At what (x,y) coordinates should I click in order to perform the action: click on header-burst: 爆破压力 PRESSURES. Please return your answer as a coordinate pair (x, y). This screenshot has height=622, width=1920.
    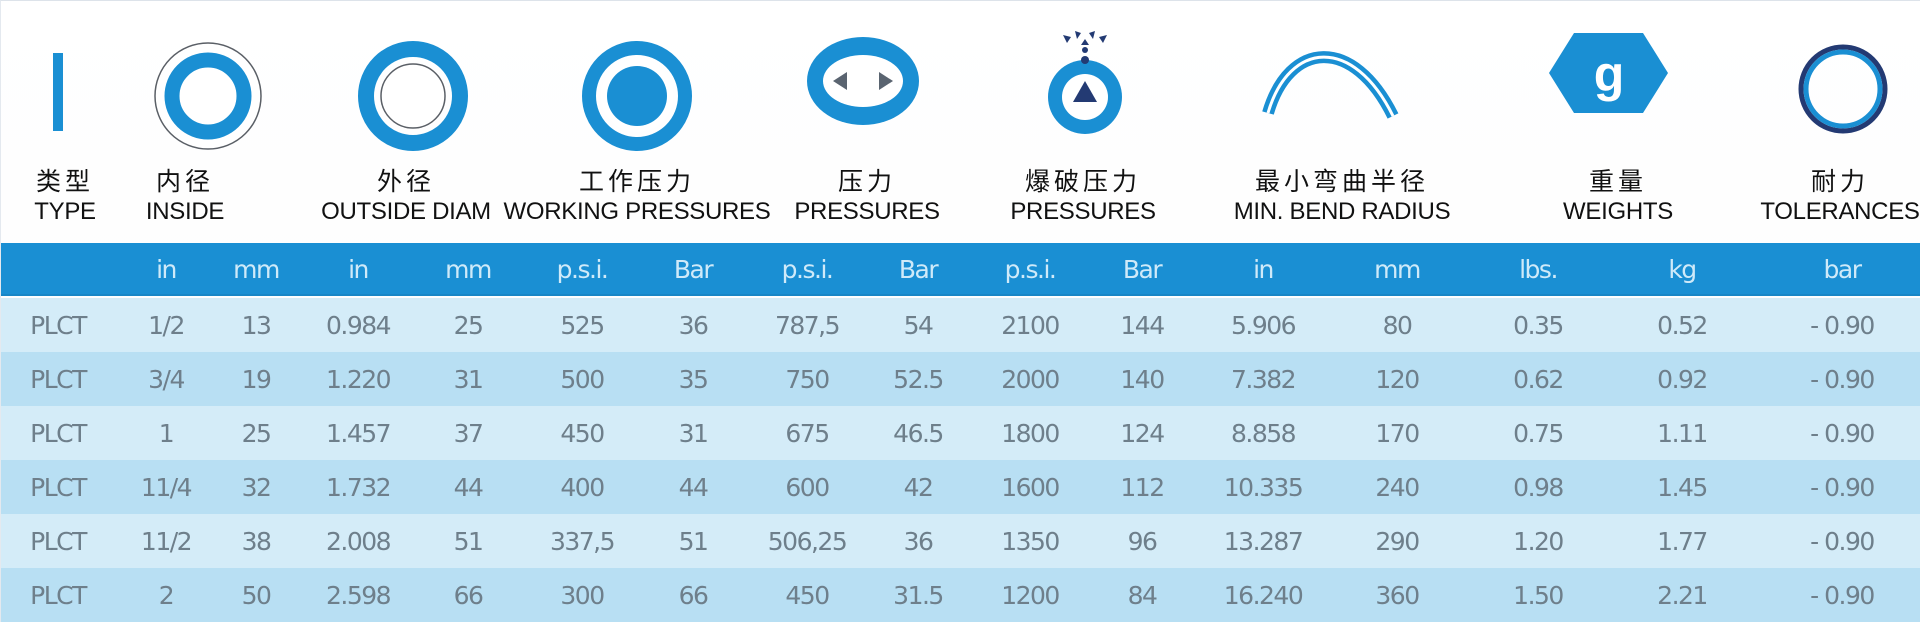
    Looking at the image, I should click on (1083, 197).